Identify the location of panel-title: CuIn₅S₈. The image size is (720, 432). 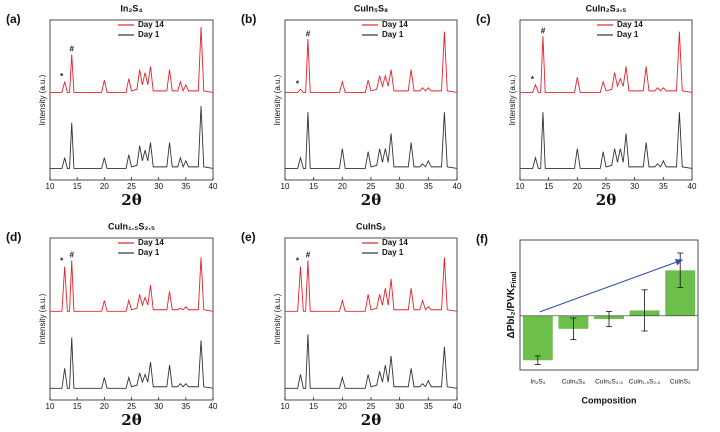
(371, 8).